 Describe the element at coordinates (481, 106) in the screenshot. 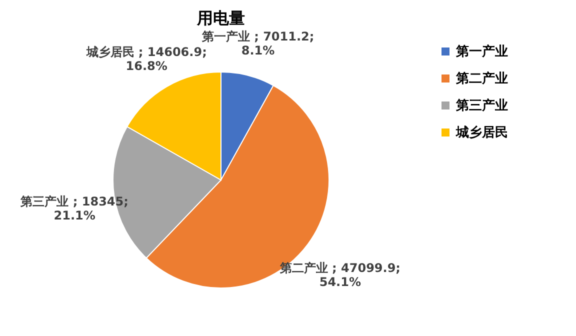

I see `legend-label: 第三产业` at that location.